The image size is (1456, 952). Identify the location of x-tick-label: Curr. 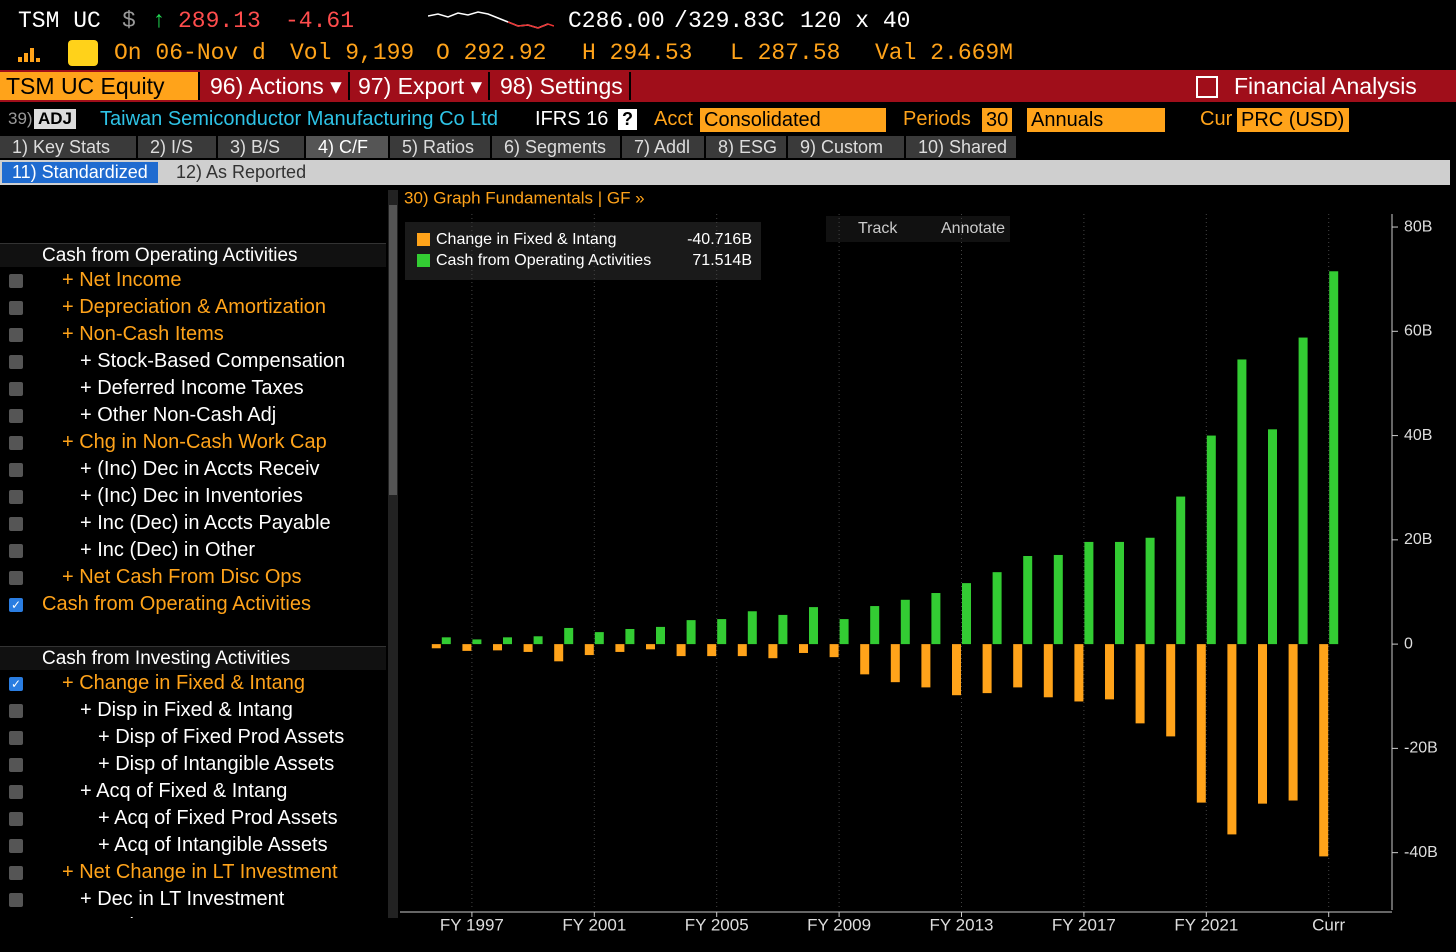
(1328, 924).